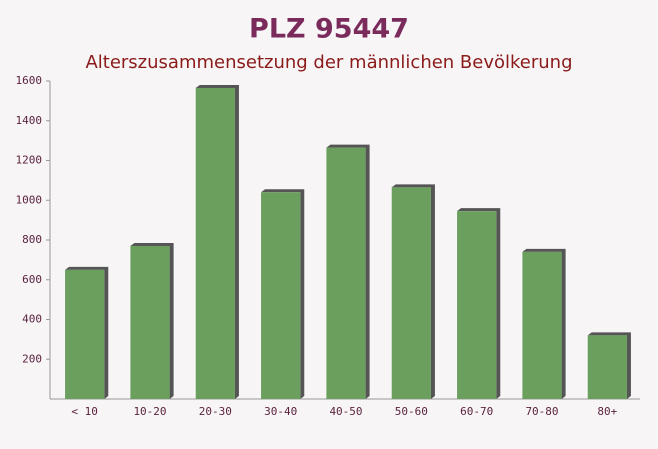 The image size is (658, 449). What do you see at coordinates (84, 411) in the screenshot?
I see `x-tick-label: < 10` at bounding box center [84, 411].